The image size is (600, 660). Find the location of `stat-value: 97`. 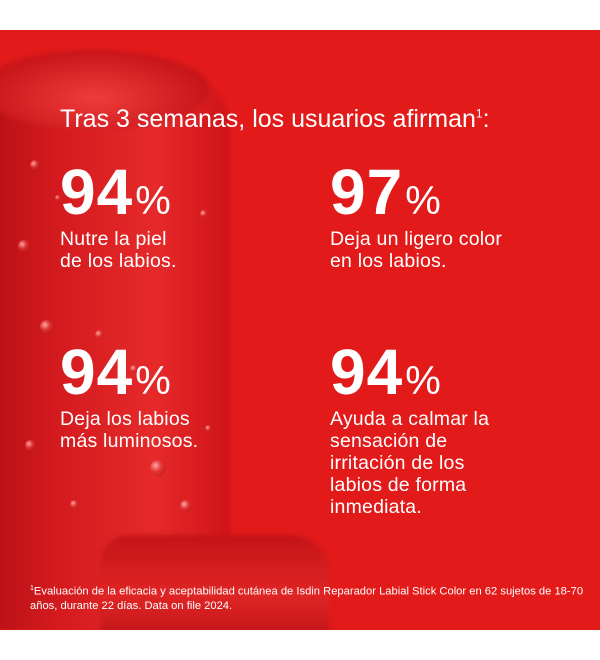

stat-value: 97 is located at coordinates (367, 192).